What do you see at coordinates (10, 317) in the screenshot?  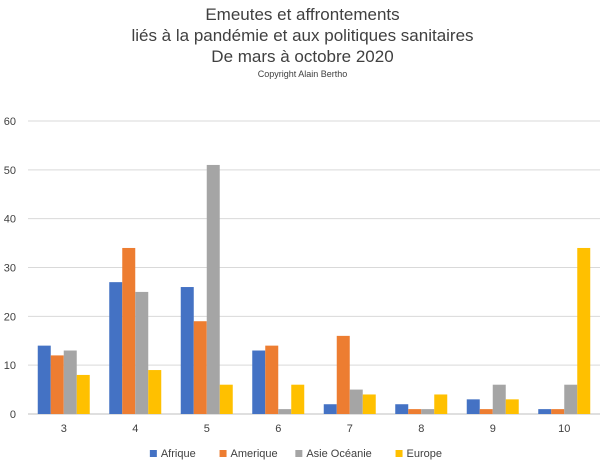 I see `y-tick-label: 20` at bounding box center [10, 317].